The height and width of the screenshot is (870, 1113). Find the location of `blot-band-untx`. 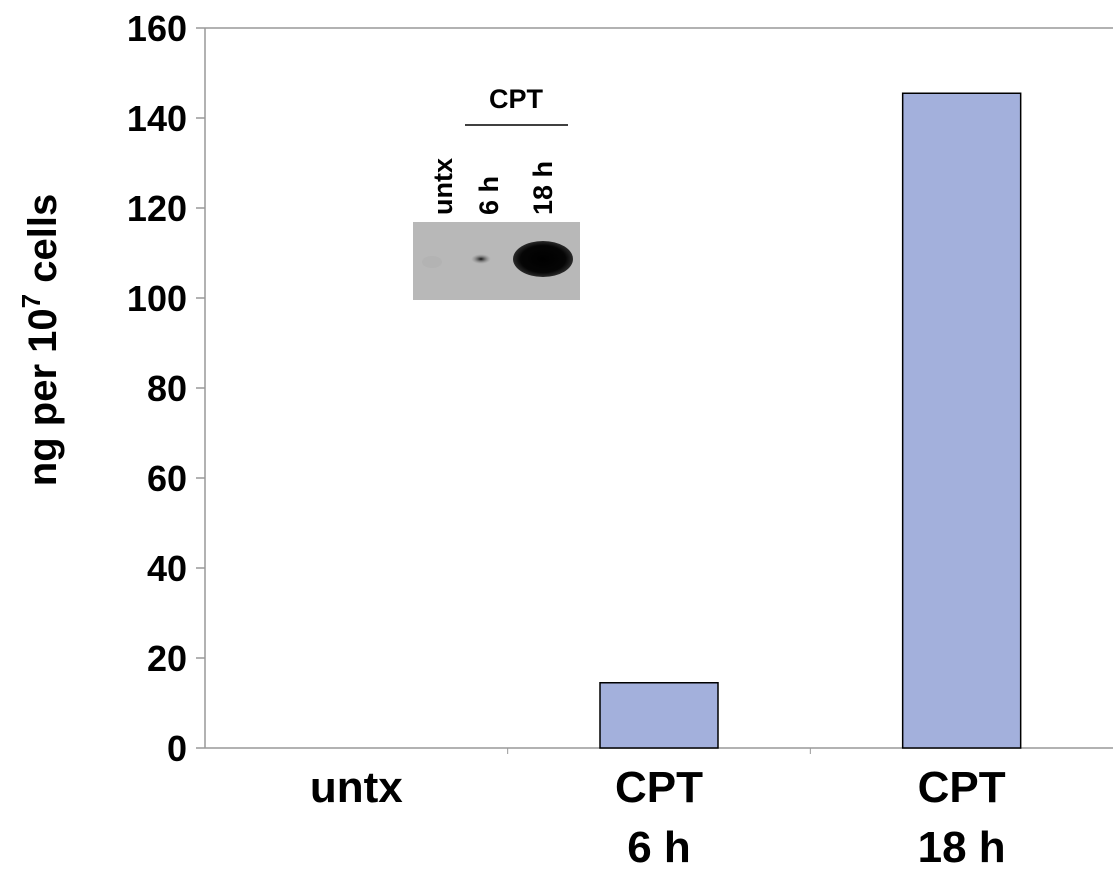

blot-band-untx is located at coordinates (432, 262).